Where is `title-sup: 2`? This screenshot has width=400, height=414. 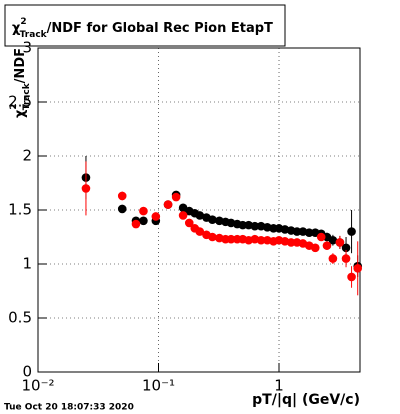 title-sup: 2 is located at coordinates (23, 22).